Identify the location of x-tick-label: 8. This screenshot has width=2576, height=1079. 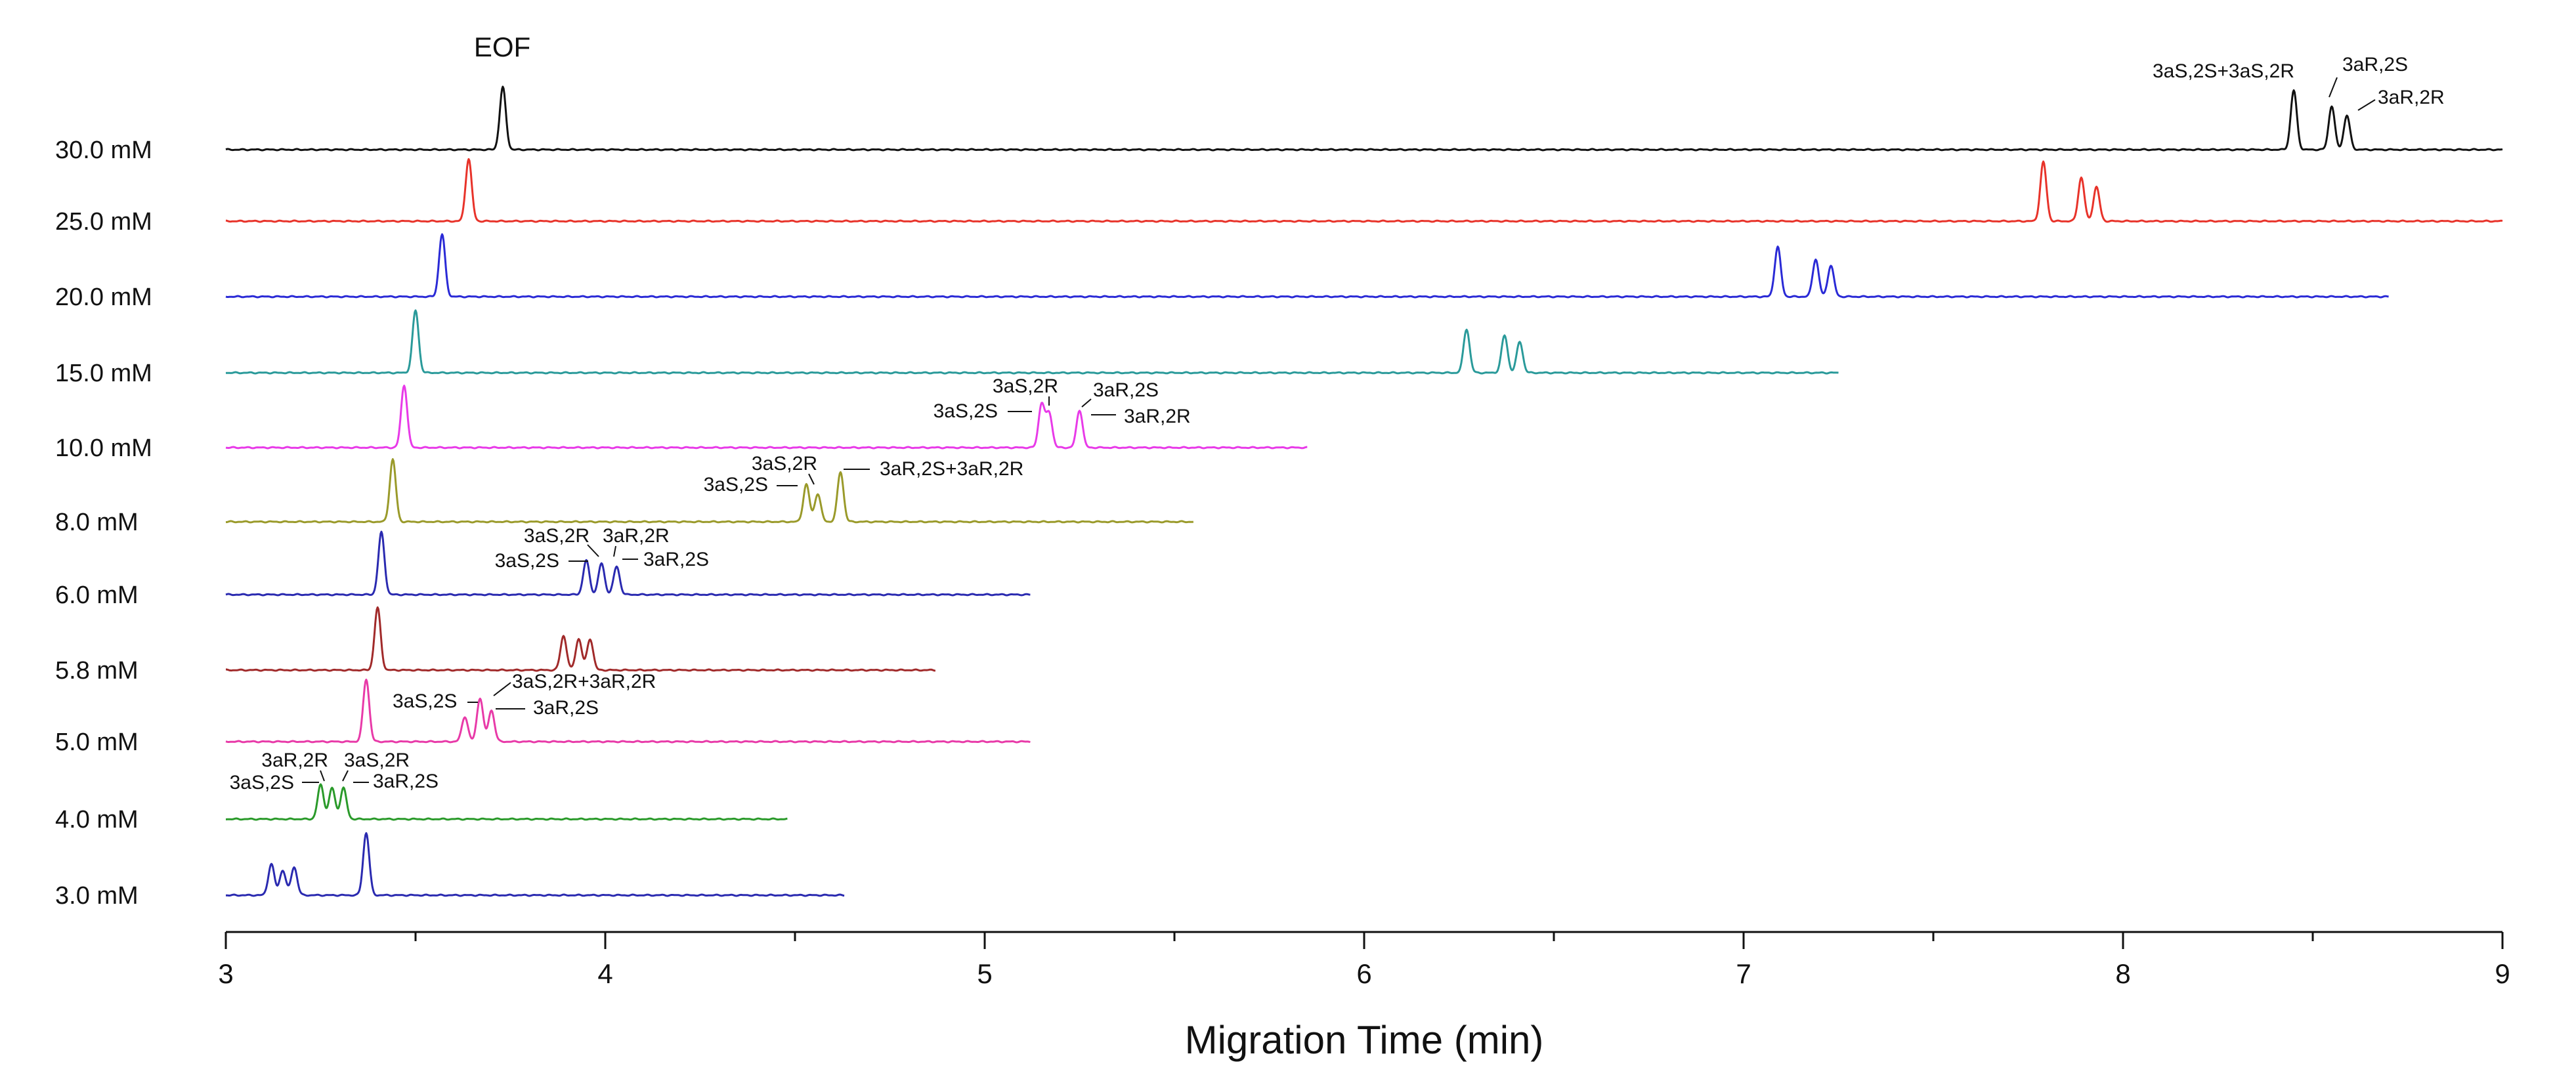
(2122, 973).